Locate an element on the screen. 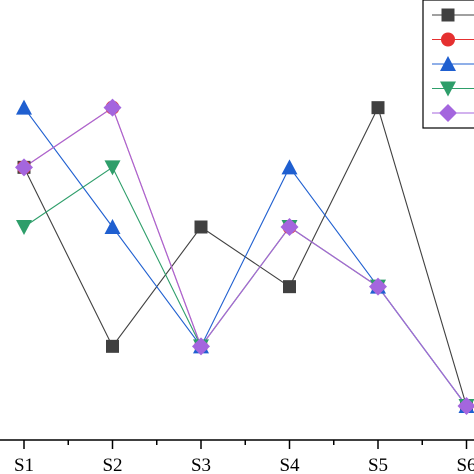  legend is located at coordinates (448, 64).